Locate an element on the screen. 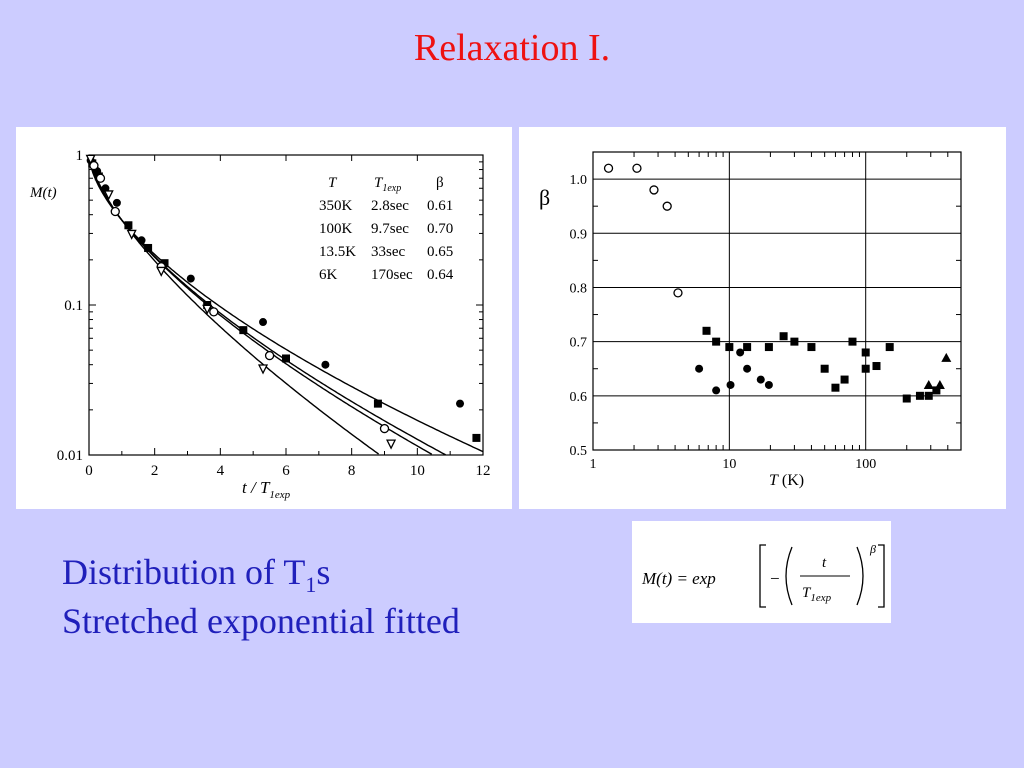 The image size is (1024, 768). legend-beta: 0.64 is located at coordinates (440, 275).